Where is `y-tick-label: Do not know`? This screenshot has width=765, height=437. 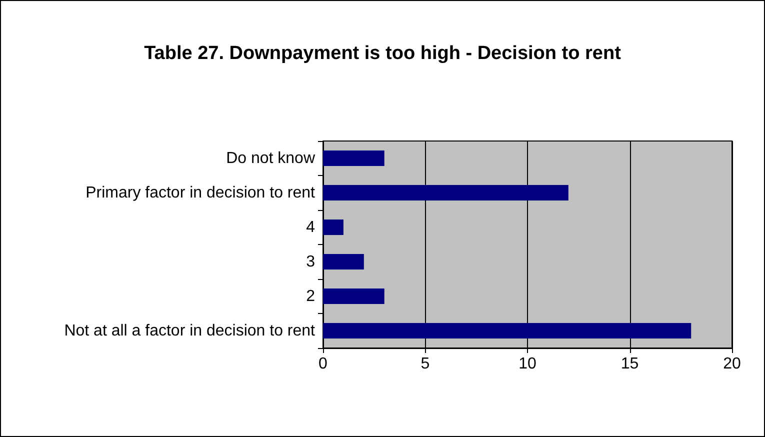 y-tick-label: Do not know is located at coordinates (271, 158).